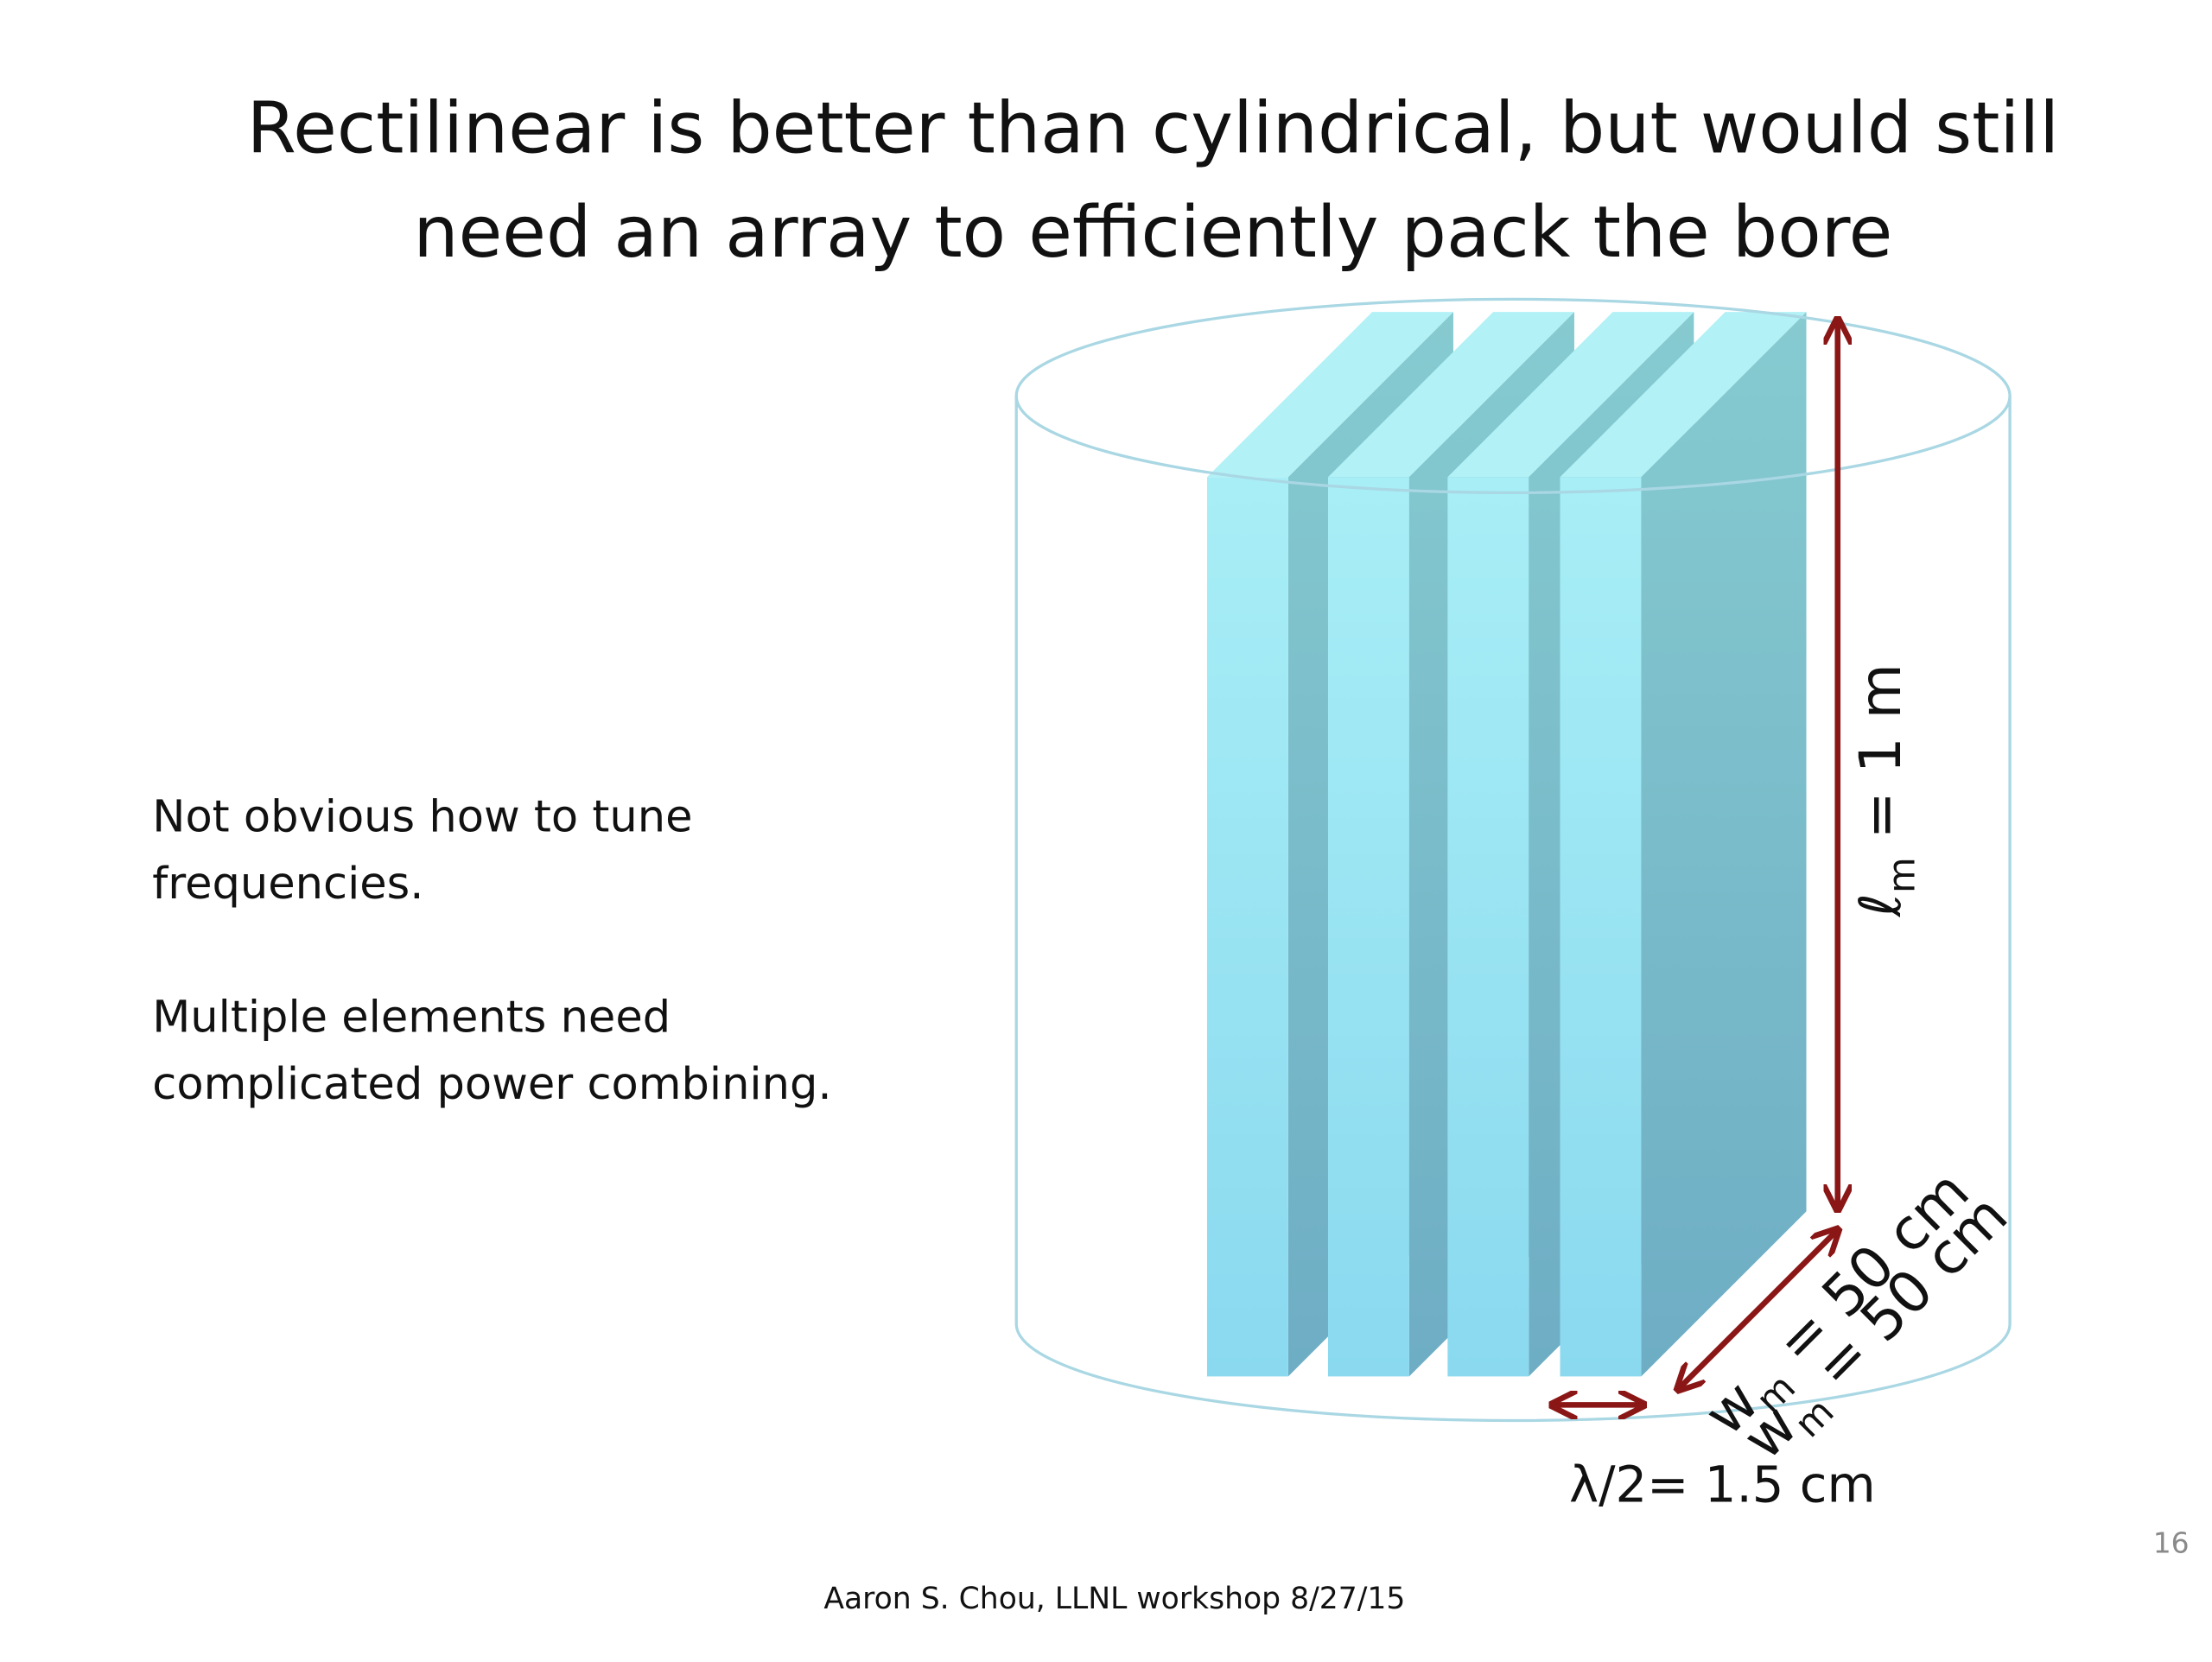 This screenshot has width=2212, height=1662. What do you see at coordinates (411, 1018) in the screenshot?
I see `note-line: Multiple elements need` at bounding box center [411, 1018].